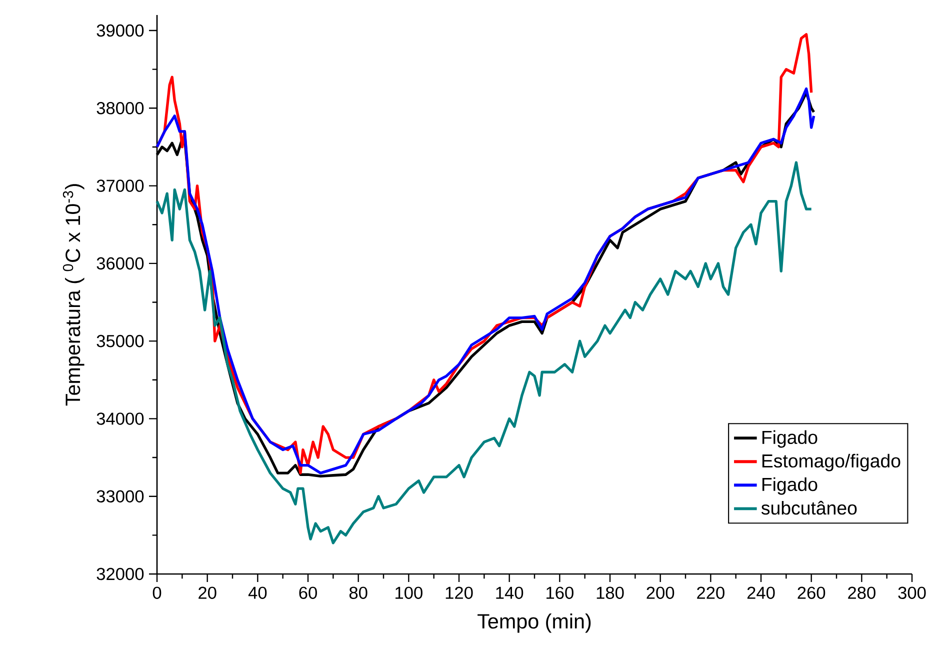 The image size is (932, 656). Describe the element at coordinates (761, 592) in the screenshot. I see `x-tick-label: 240` at that location.